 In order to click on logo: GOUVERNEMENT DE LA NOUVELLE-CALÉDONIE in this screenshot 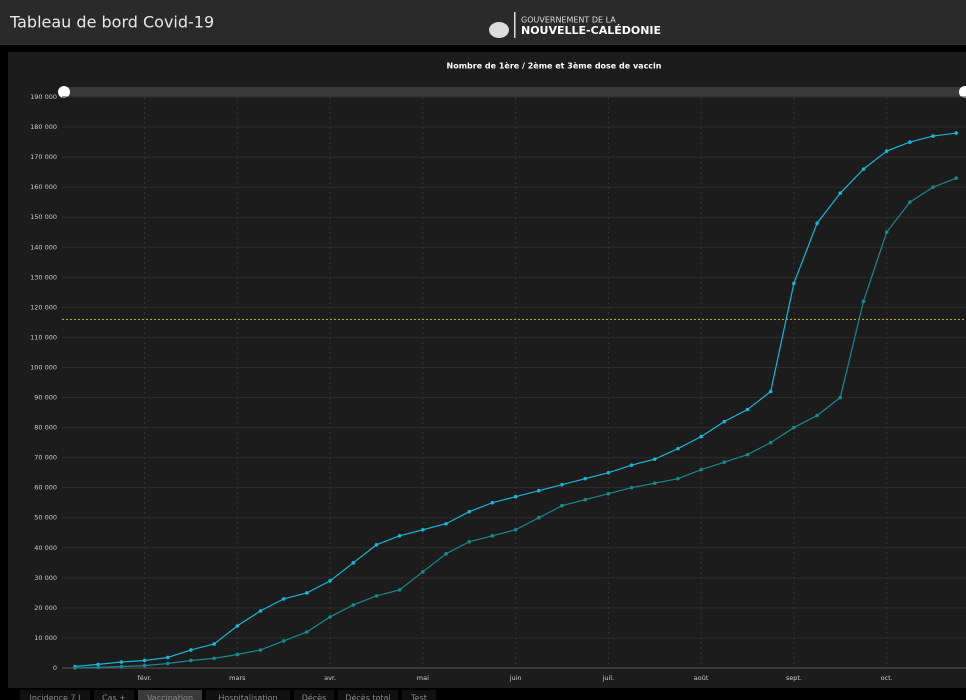, I will do `click(575, 25)`.